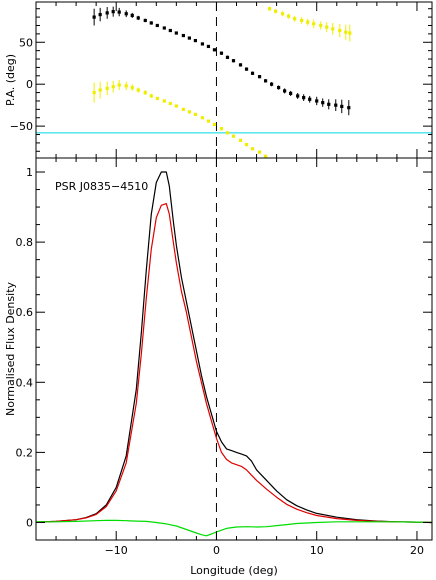 The image size is (436, 580). What do you see at coordinates (29, 172) in the screenshot?
I see `profile-y-tick-label: 1` at bounding box center [29, 172].